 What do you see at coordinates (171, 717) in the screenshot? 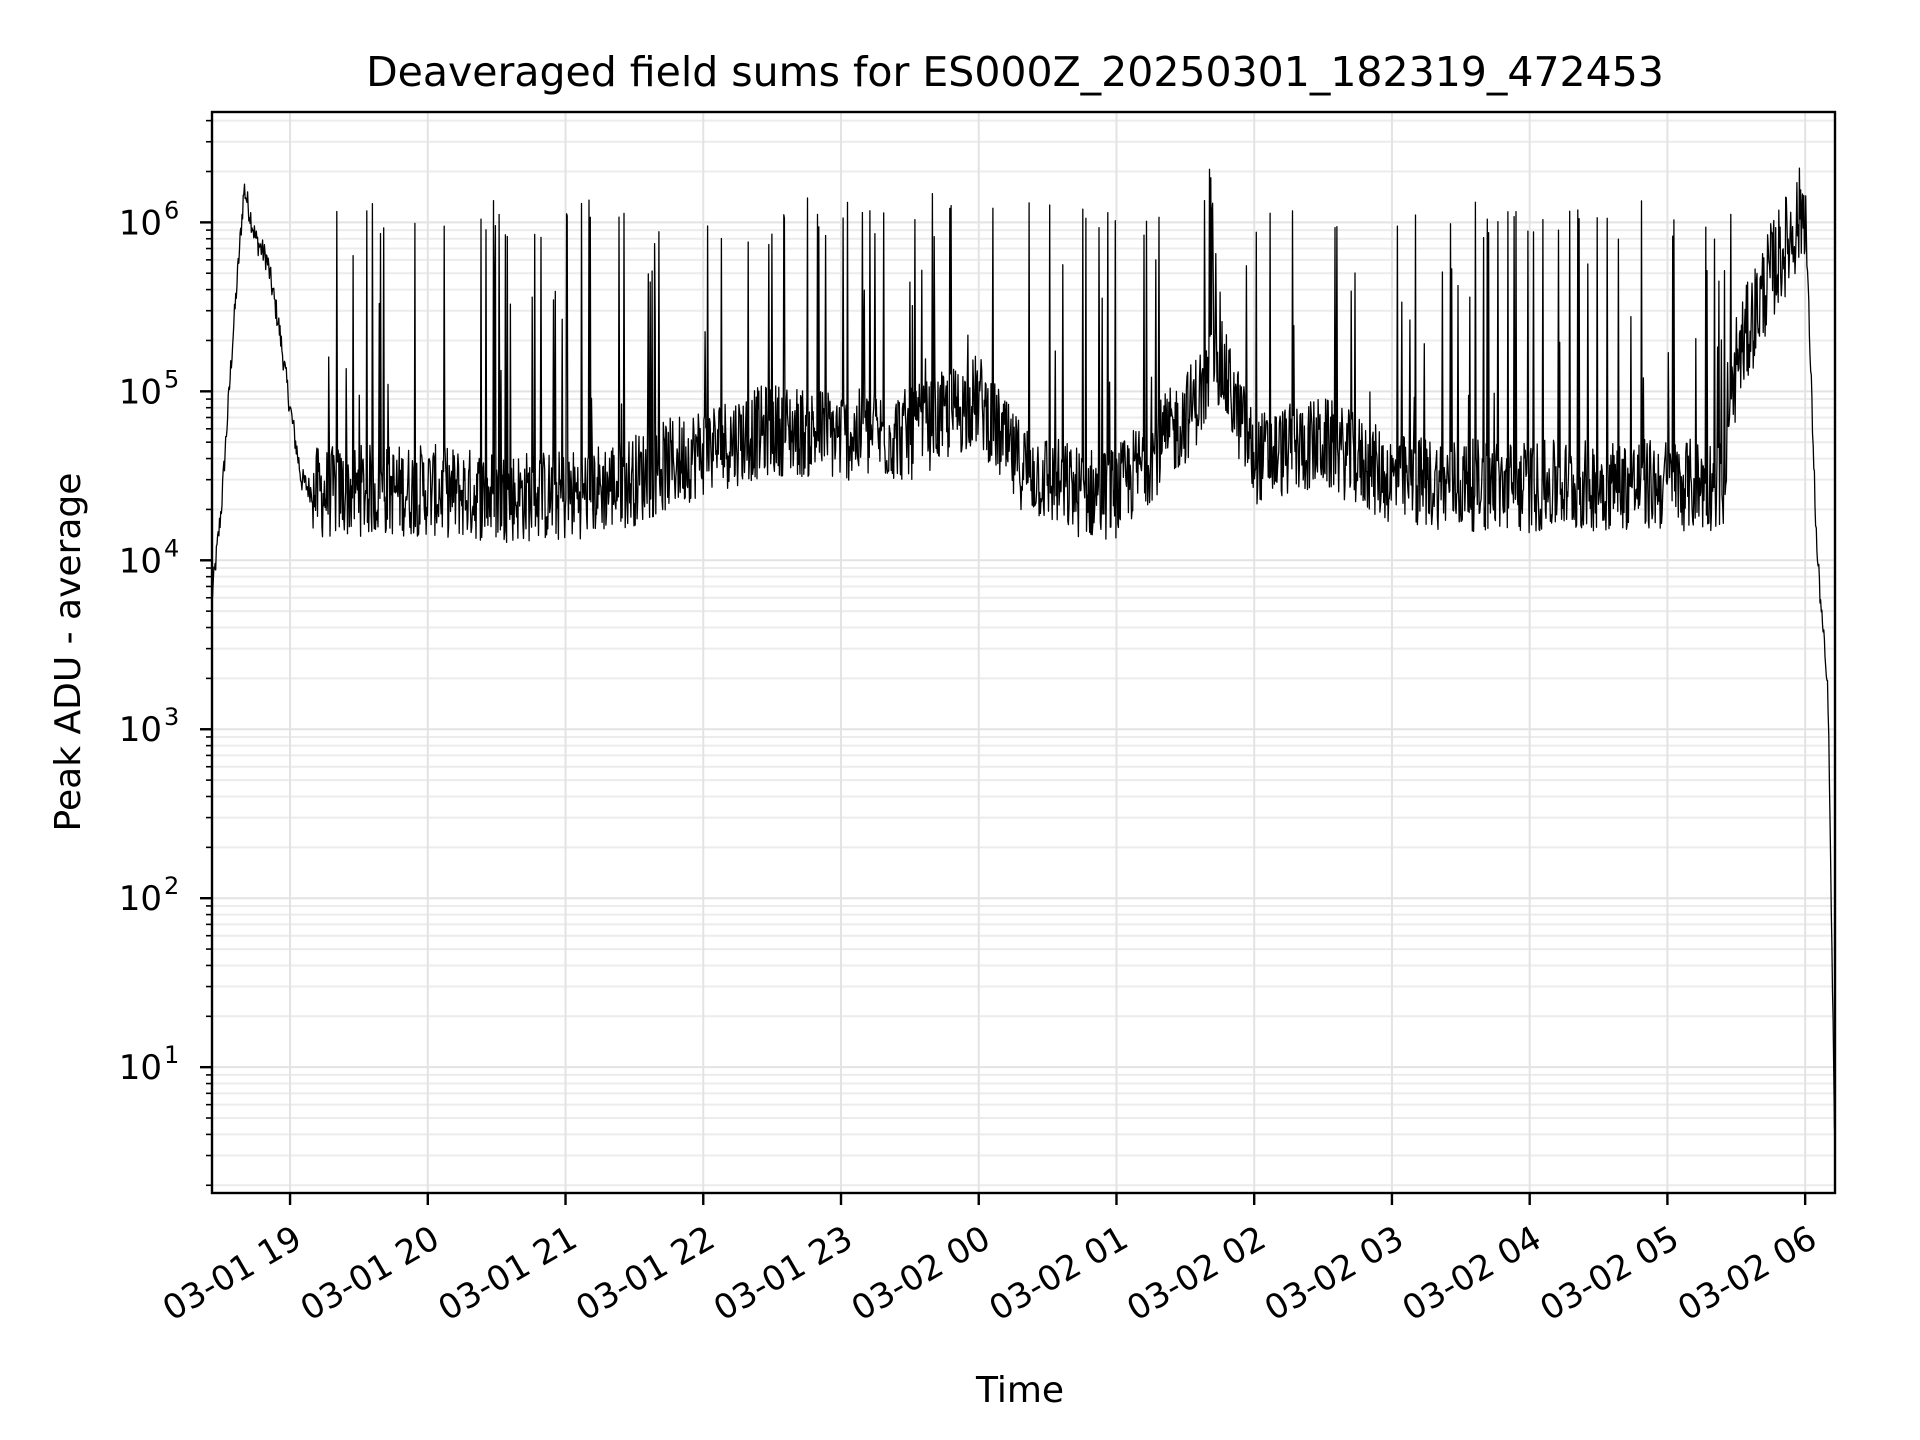
I see `y-tick-label-exponent: 3` at bounding box center [171, 717].